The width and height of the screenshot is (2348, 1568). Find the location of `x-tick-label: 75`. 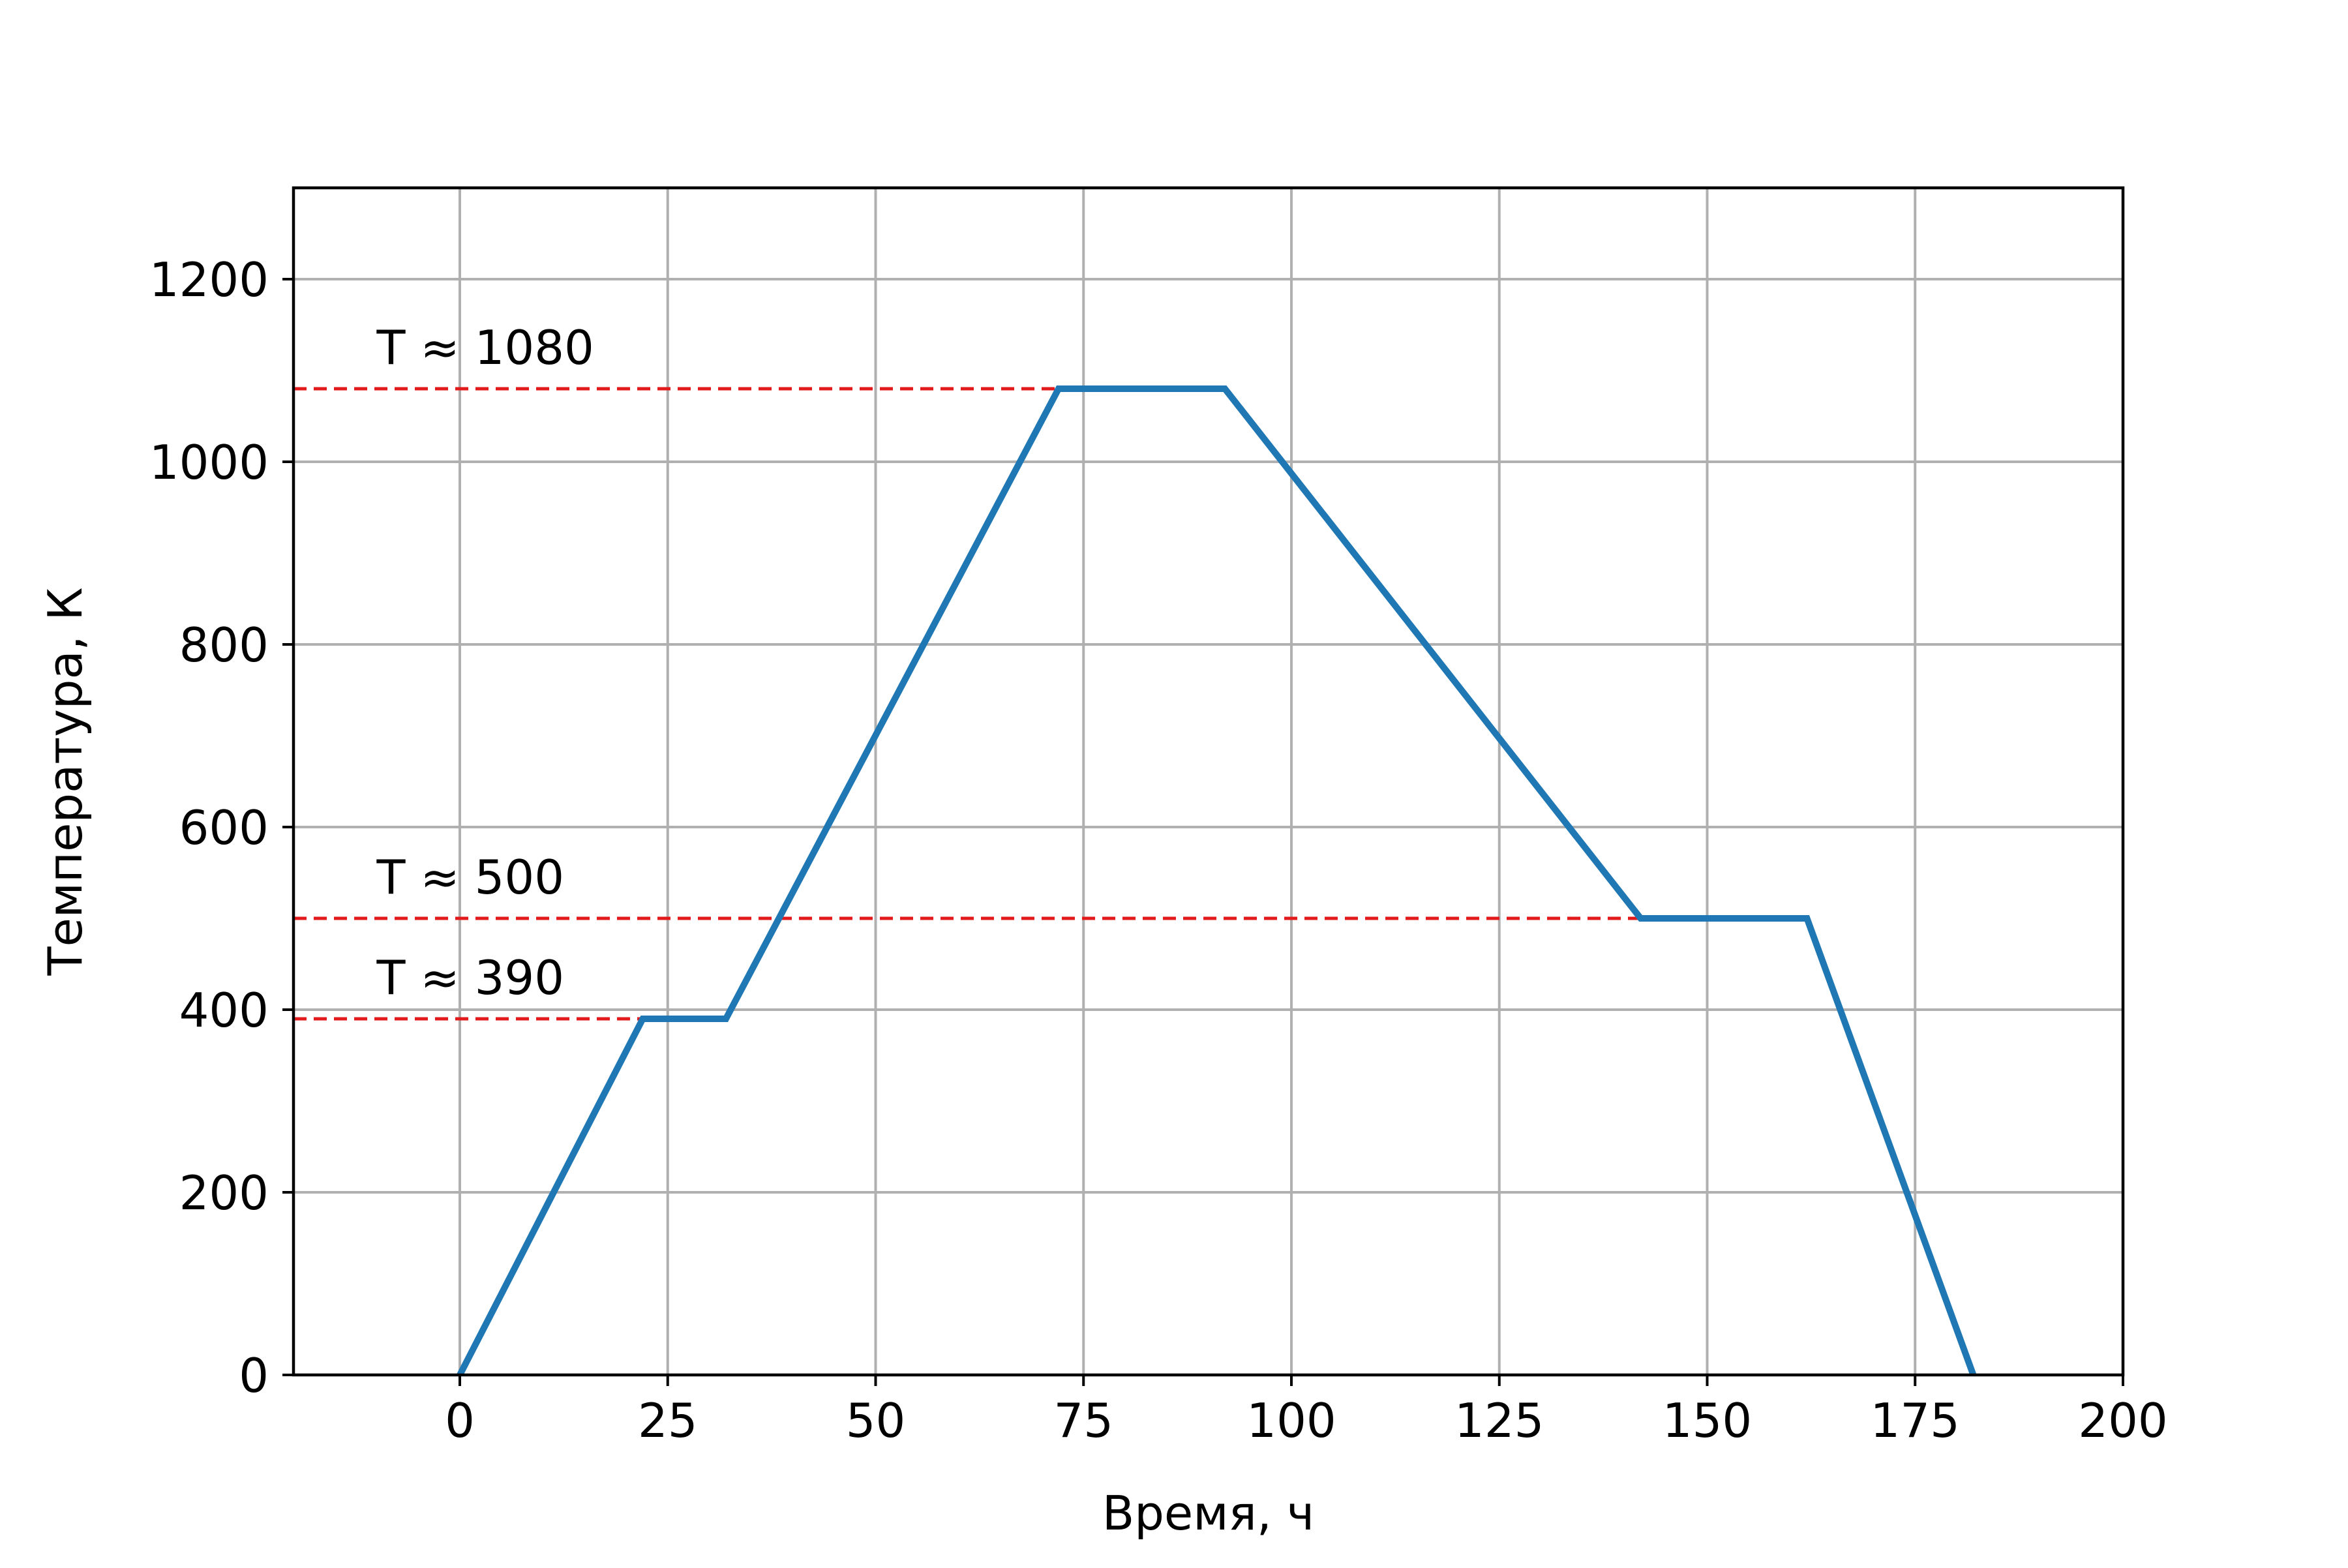

x-tick-label: 75 is located at coordinates (1083, 1420).